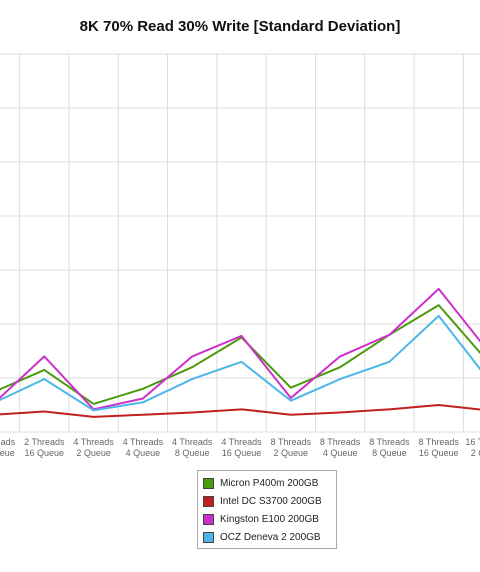  Describe the element at coordinates (291, 447) in the screenshot. I see `x-tick-label: 8 Threads 2 Queue` at that location.